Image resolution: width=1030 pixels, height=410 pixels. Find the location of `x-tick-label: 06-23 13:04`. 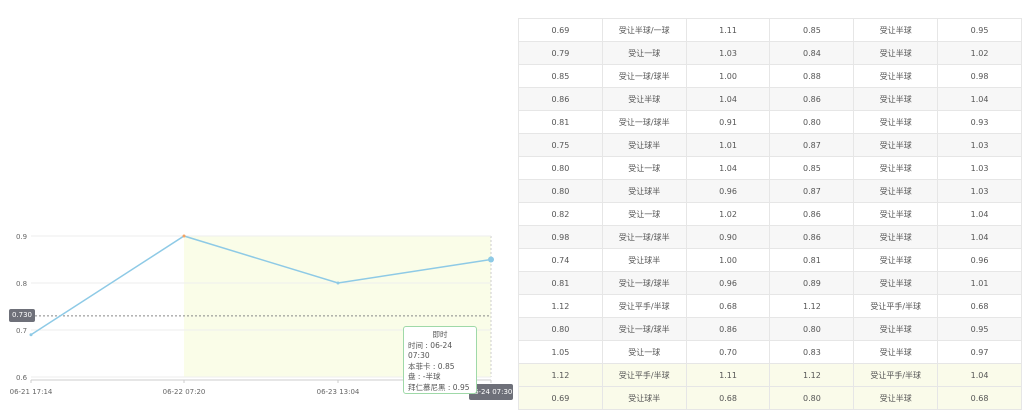

x-tick-label: 06-23 13:04 is located at coordinates (338, 392).